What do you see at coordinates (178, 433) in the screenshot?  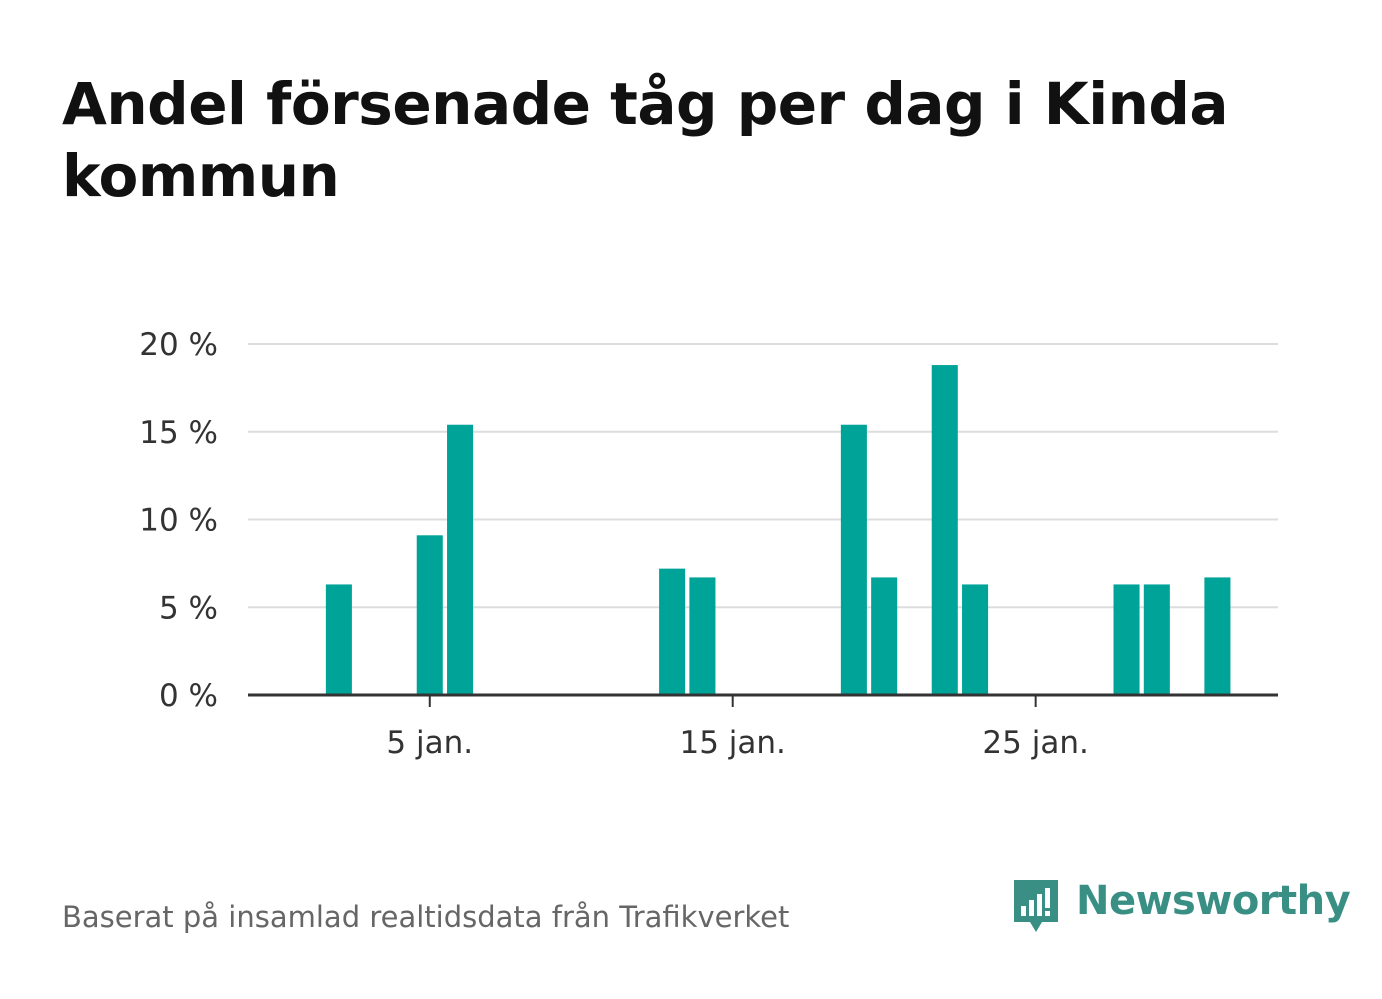 I see `y-tick-label: 15 %` at bounding box center [178, 433].